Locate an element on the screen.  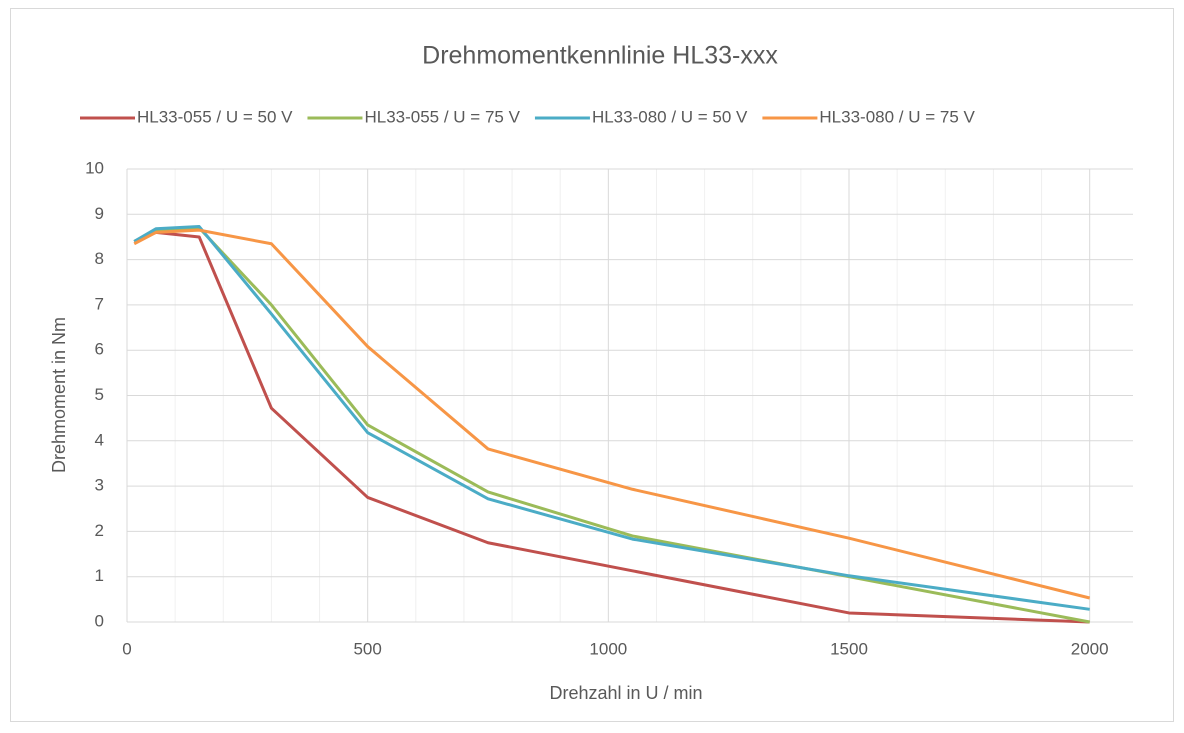
y-tick-label: 5 is located at coordinates (99, 394).